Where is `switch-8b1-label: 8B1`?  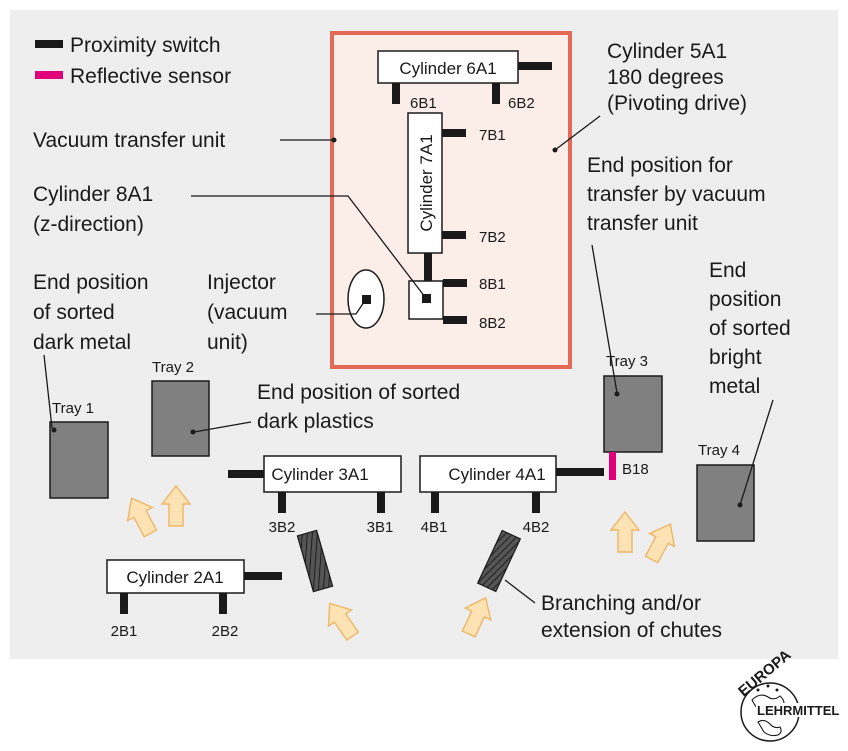 switch-8b1-label: 8B1 is located at coordinates (492, 284).